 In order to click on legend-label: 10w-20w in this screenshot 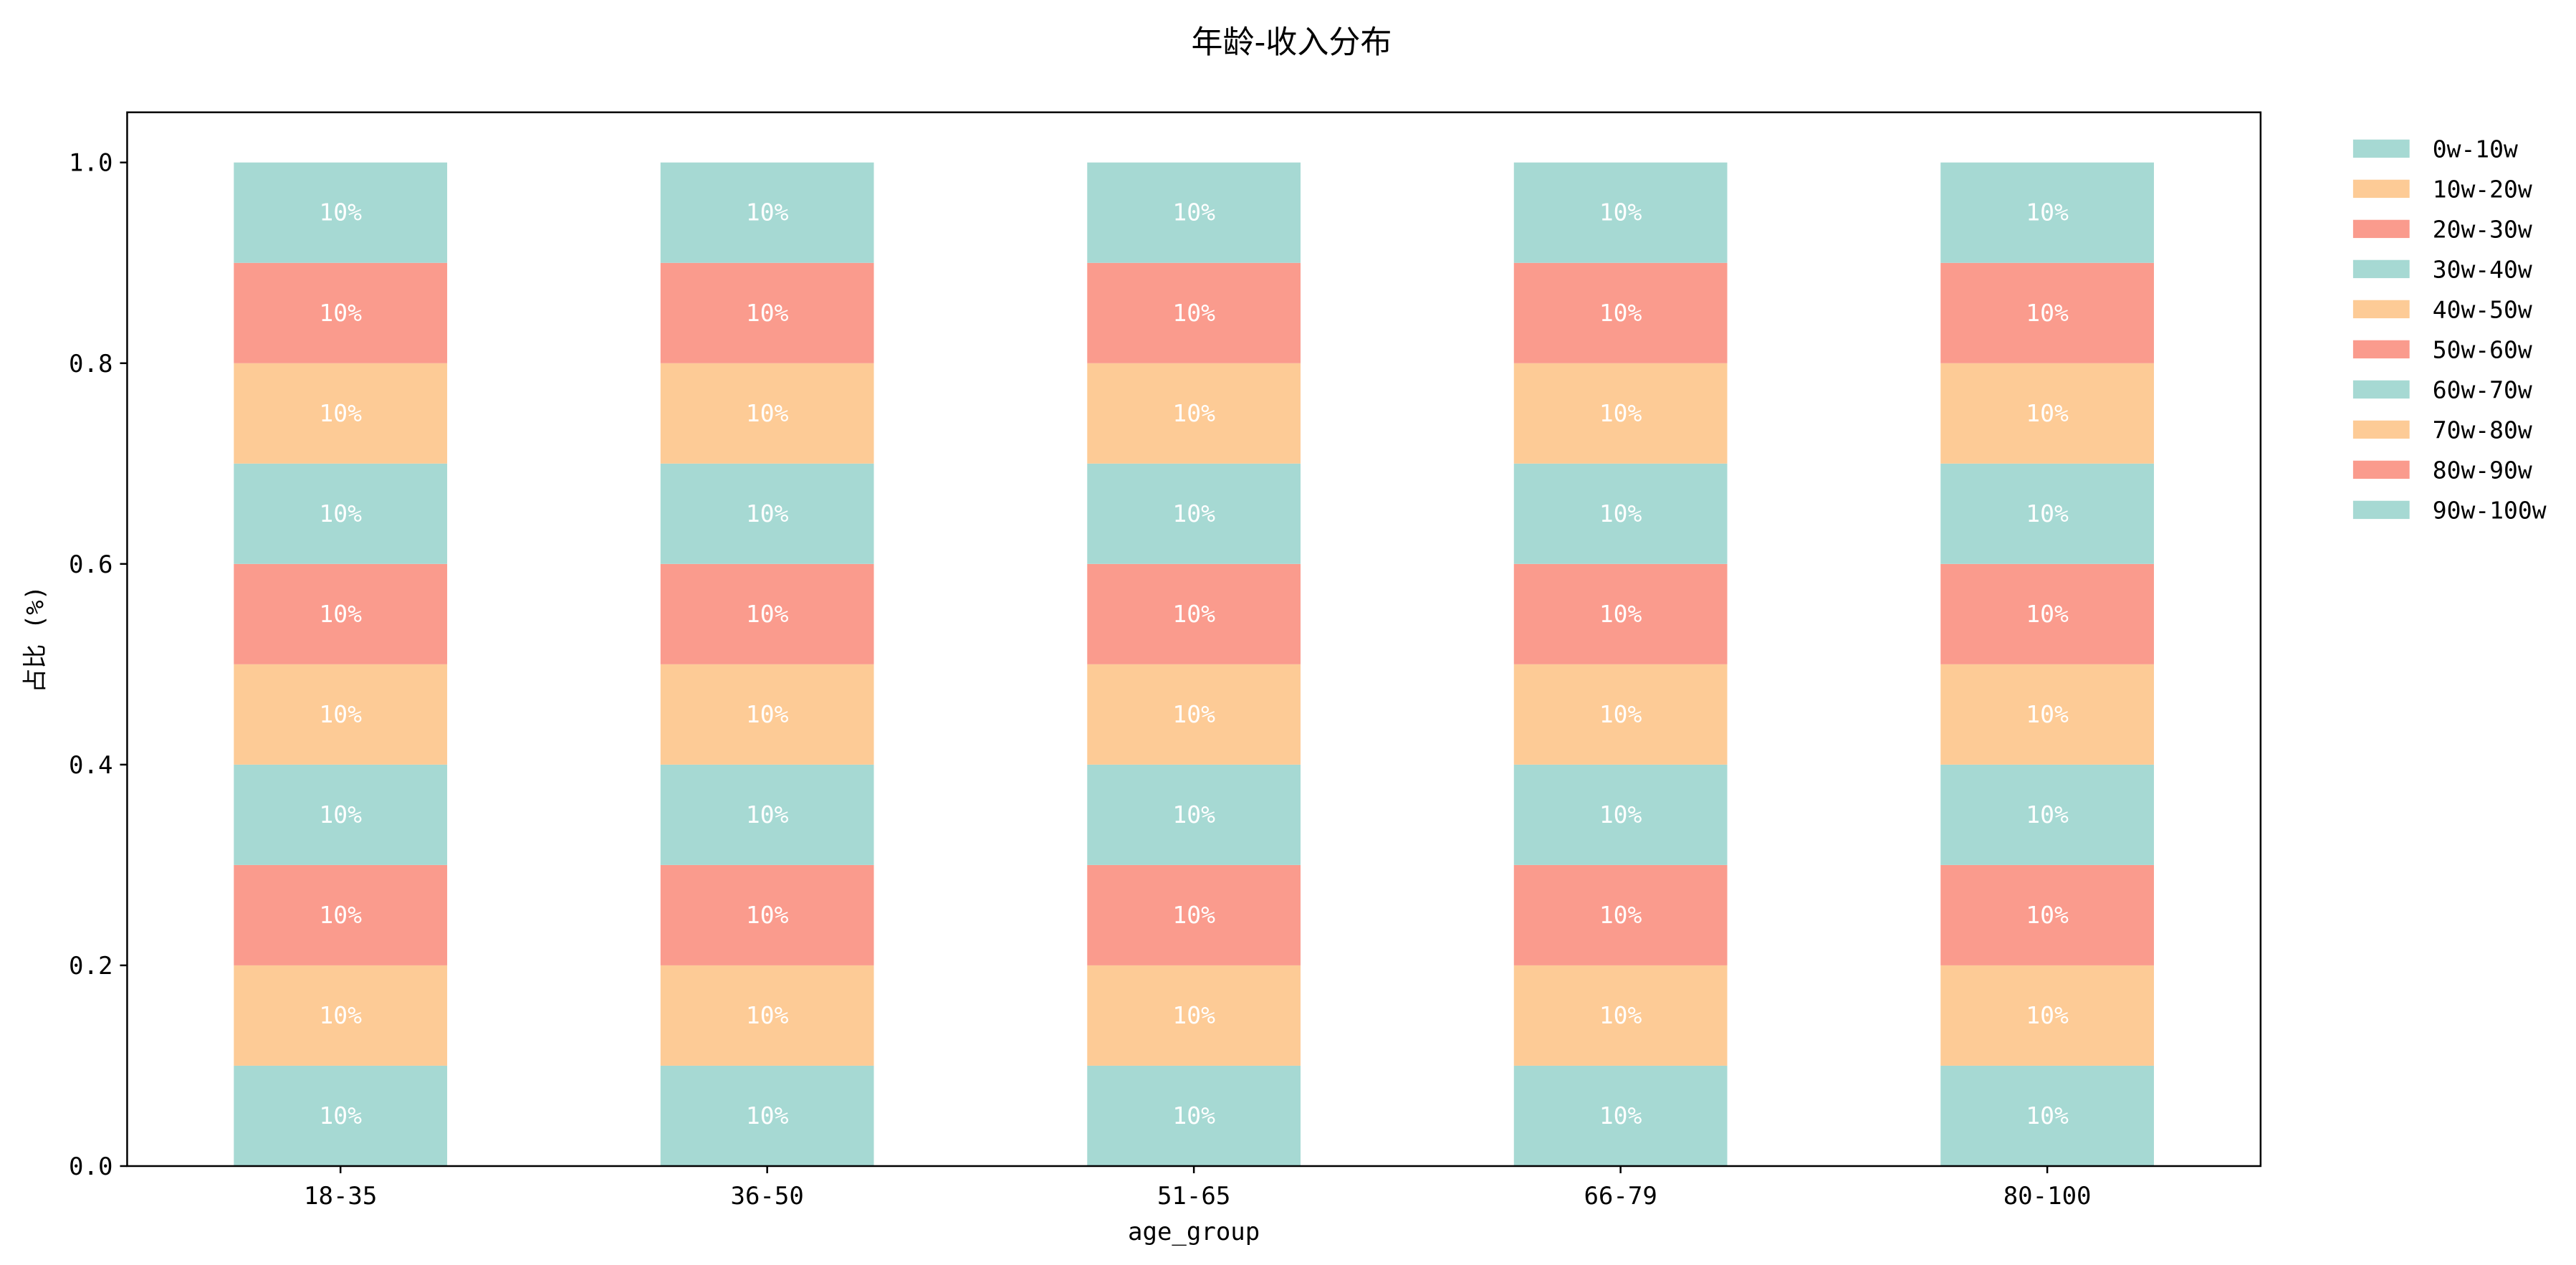, I will do `click(2483, 189)`.